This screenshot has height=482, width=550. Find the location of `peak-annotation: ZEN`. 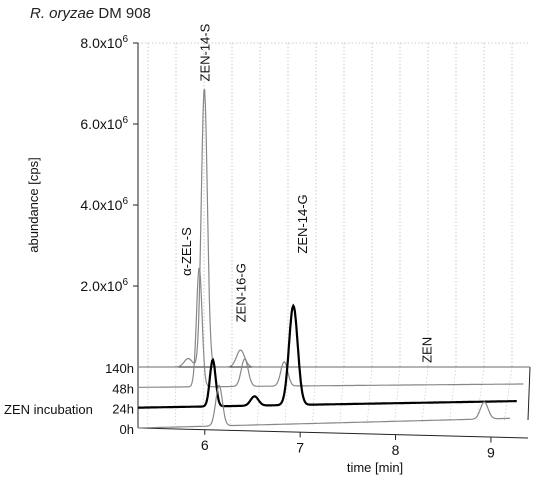

peak-annotation: ZEN is located at coordinates (427, 350).